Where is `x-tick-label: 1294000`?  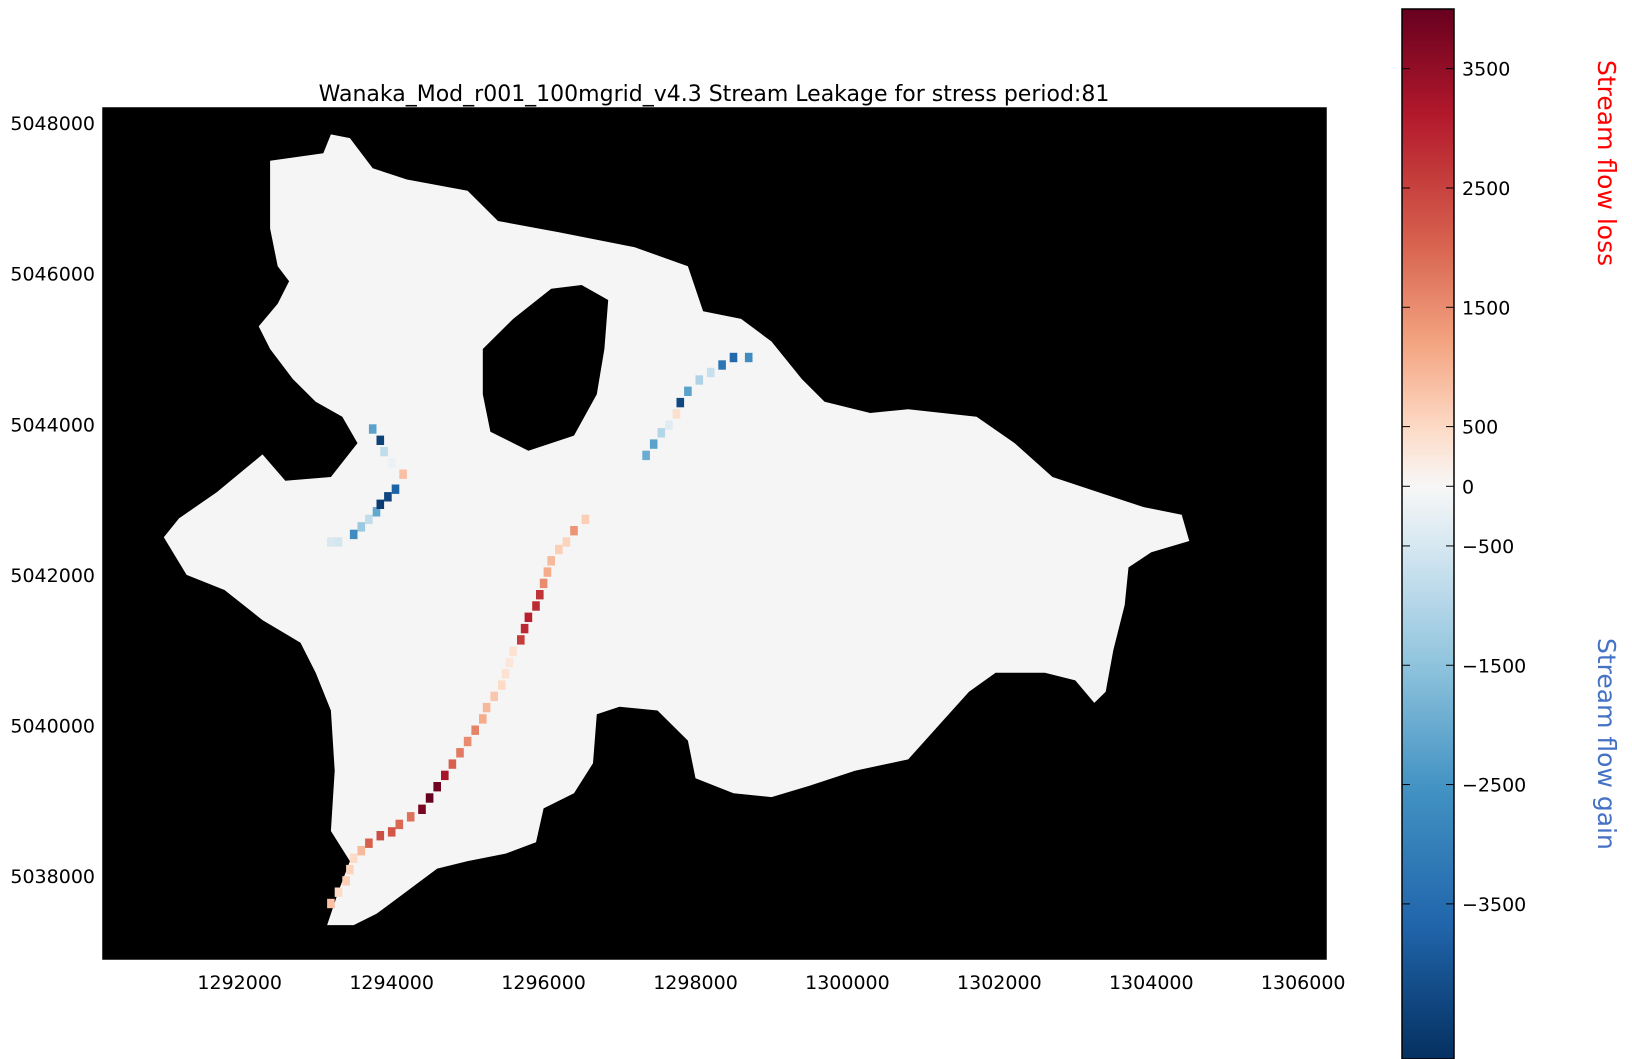
x-tick-label: 1294000 is located at coordinates (391, 983).